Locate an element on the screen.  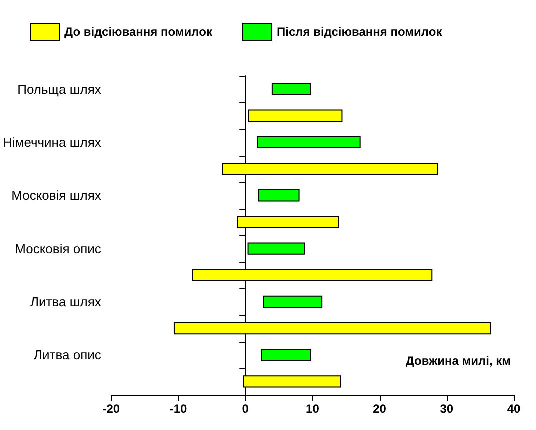
legend-label: Після відсіювання помилок is located at coordinates (360, 32).